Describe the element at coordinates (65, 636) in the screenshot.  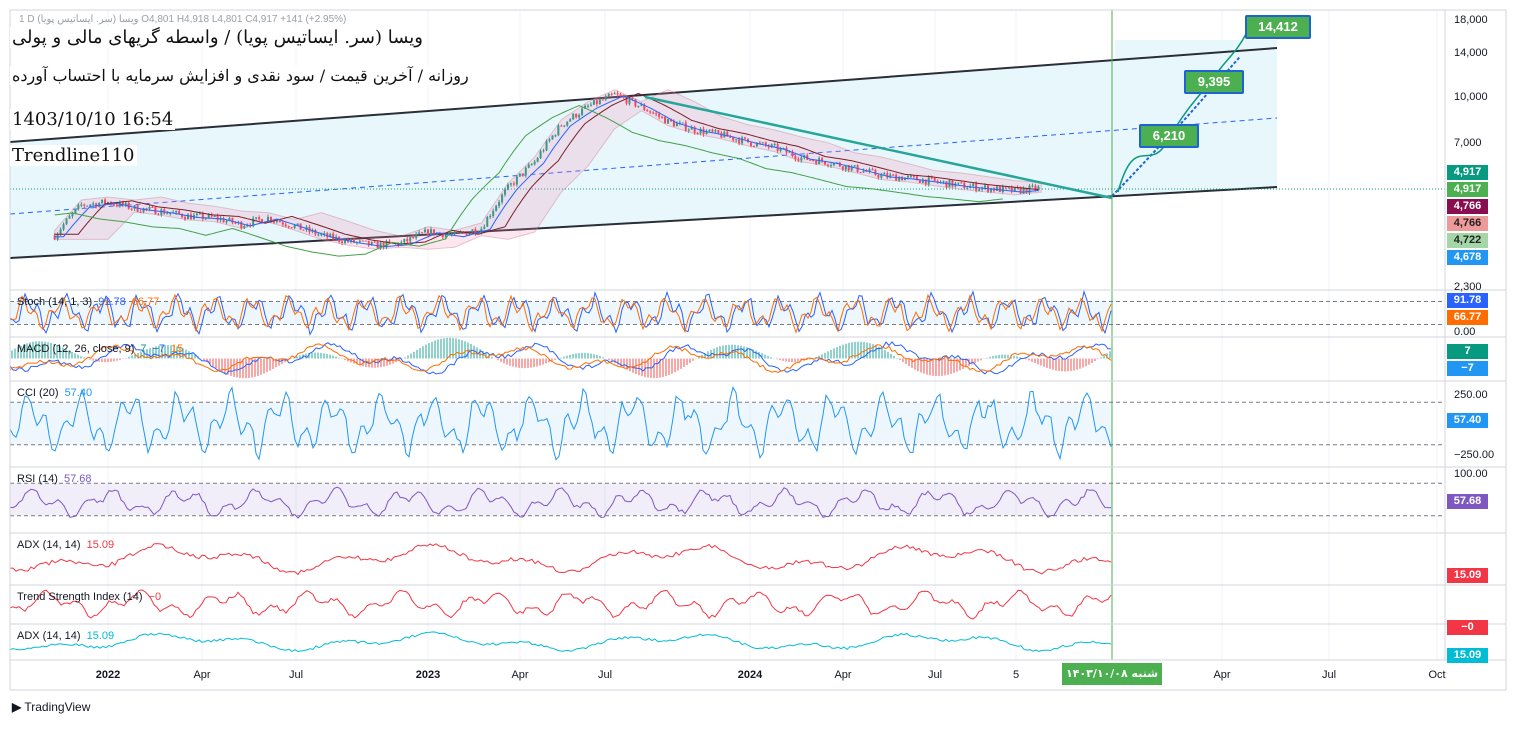
I see `pane-label-6: ADX (14, 14) 15.09` at that location.